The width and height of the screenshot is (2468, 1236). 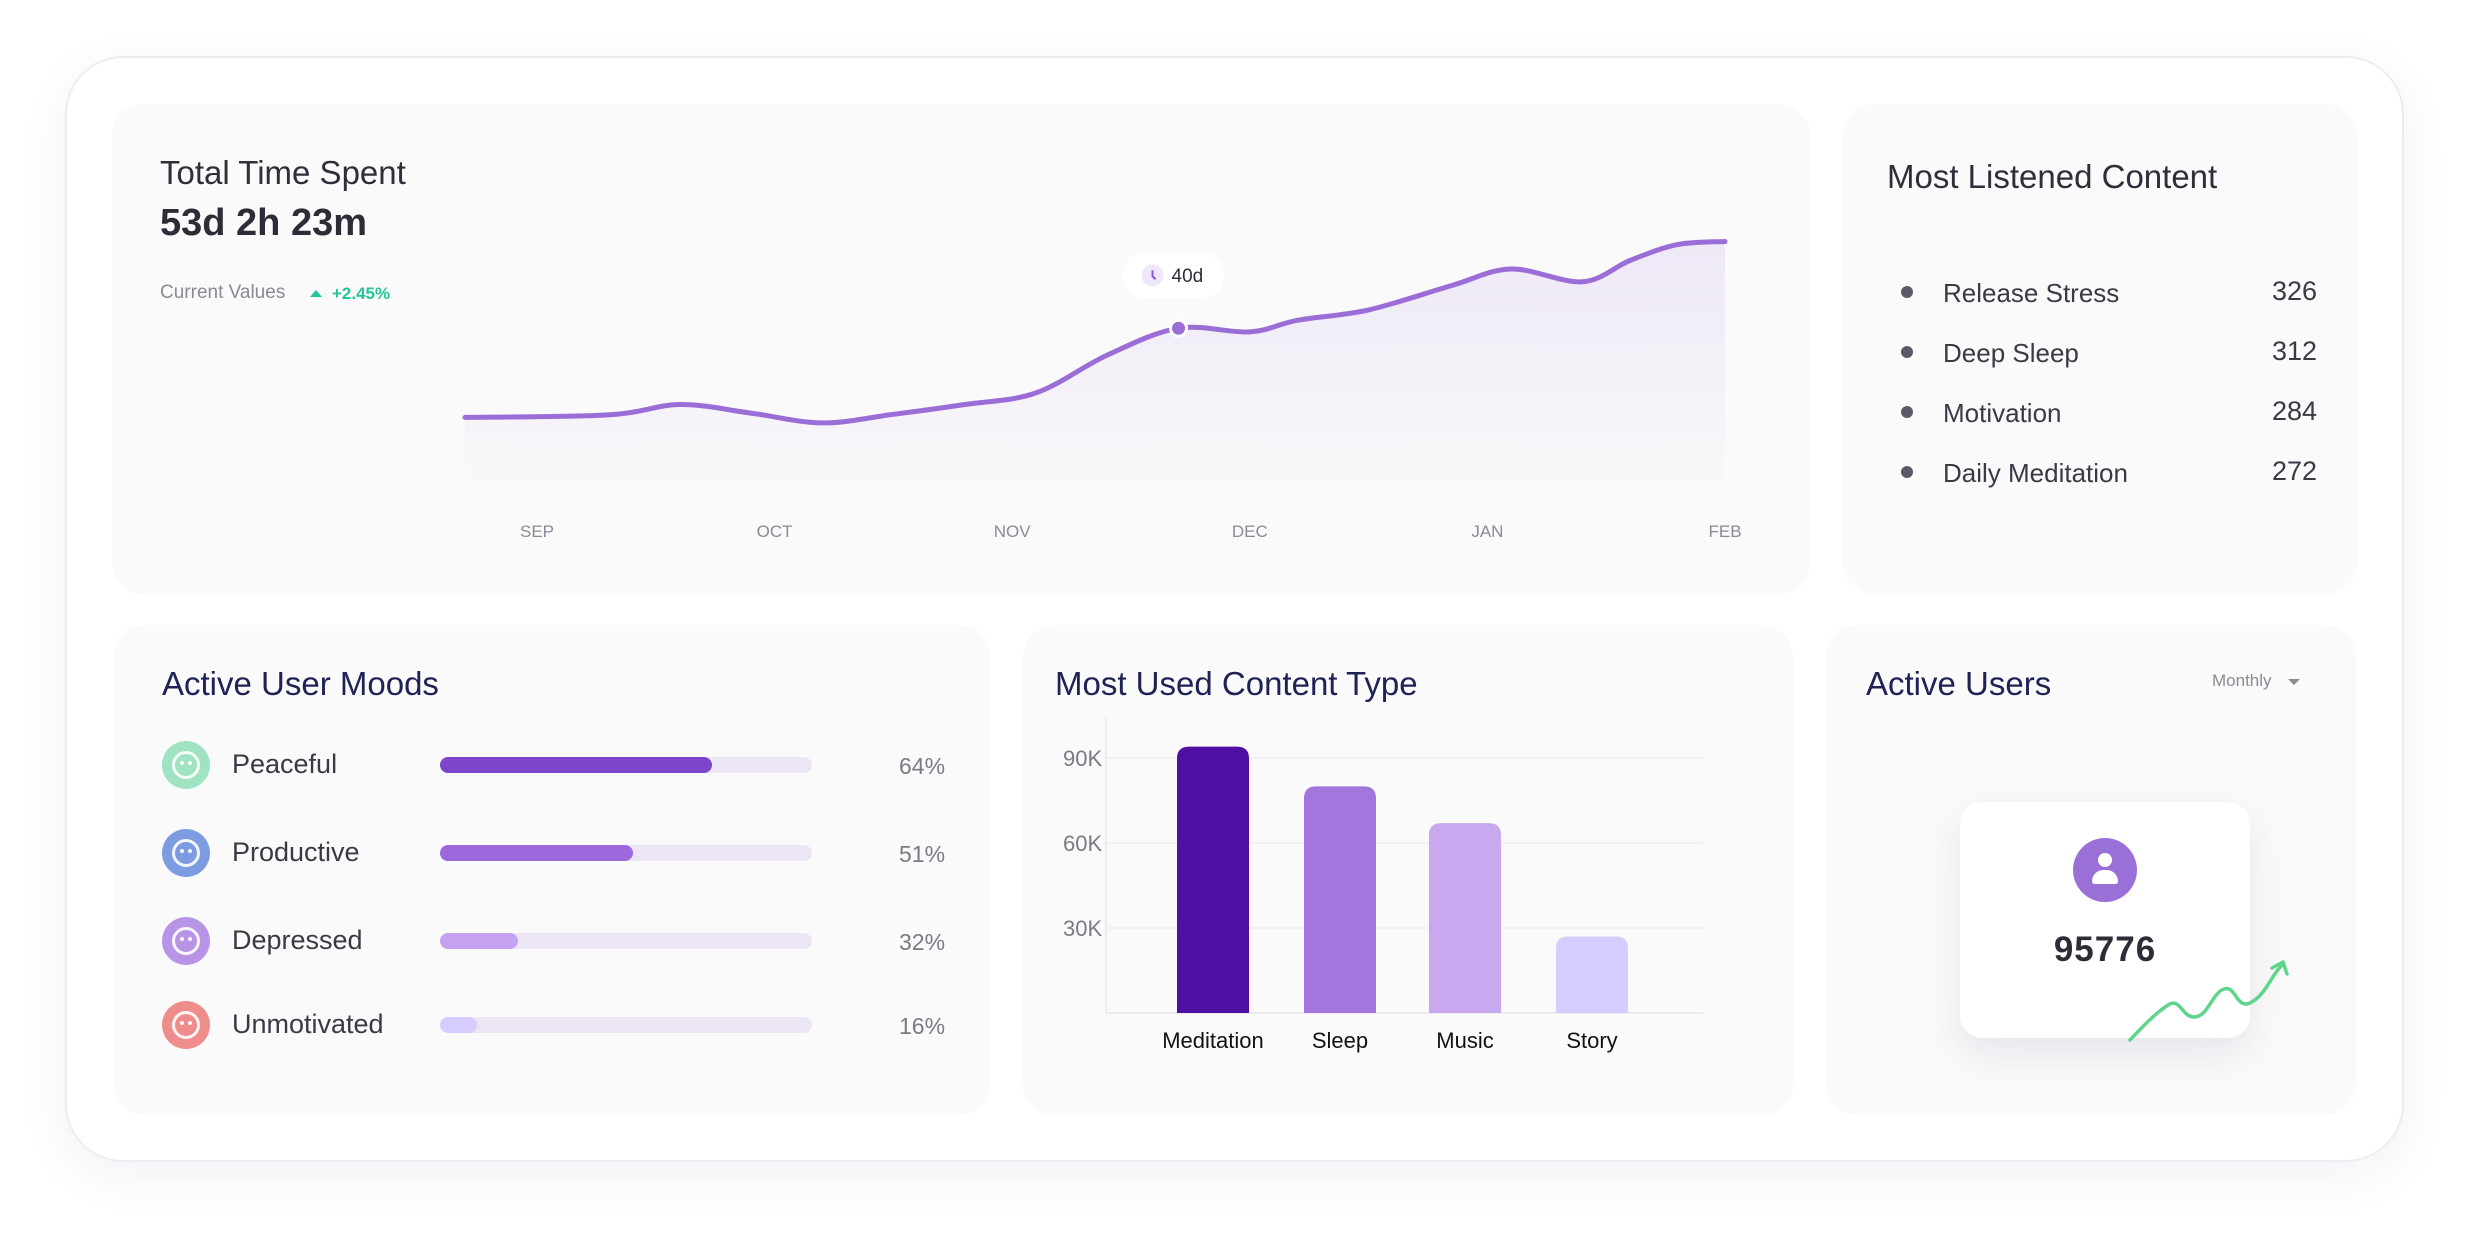 I want to click on change-percent: +2.45%, so click(x=361, y=293).